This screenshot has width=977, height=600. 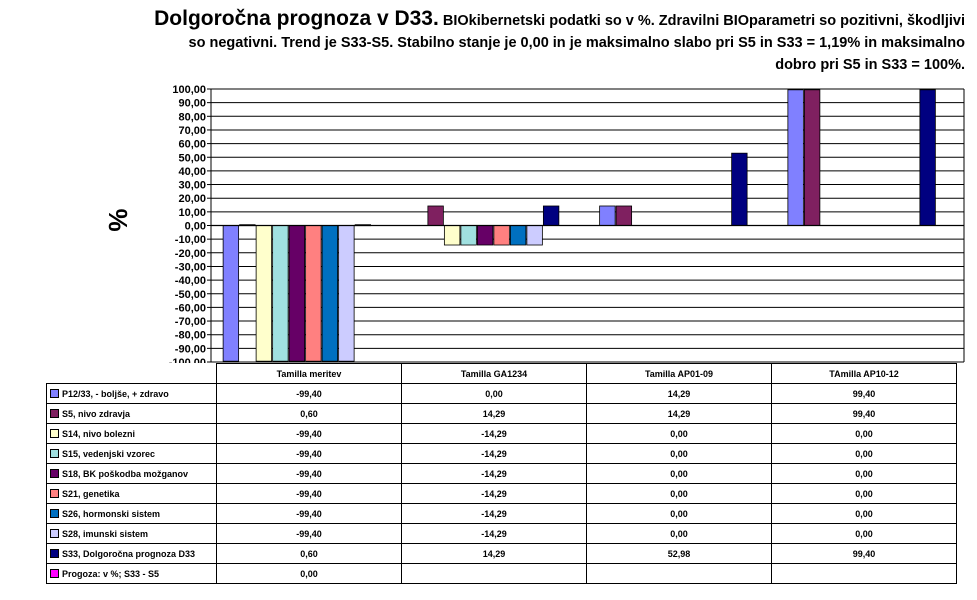 I want to click on y-tick-label: 20,00, so click(x=192, y=199).